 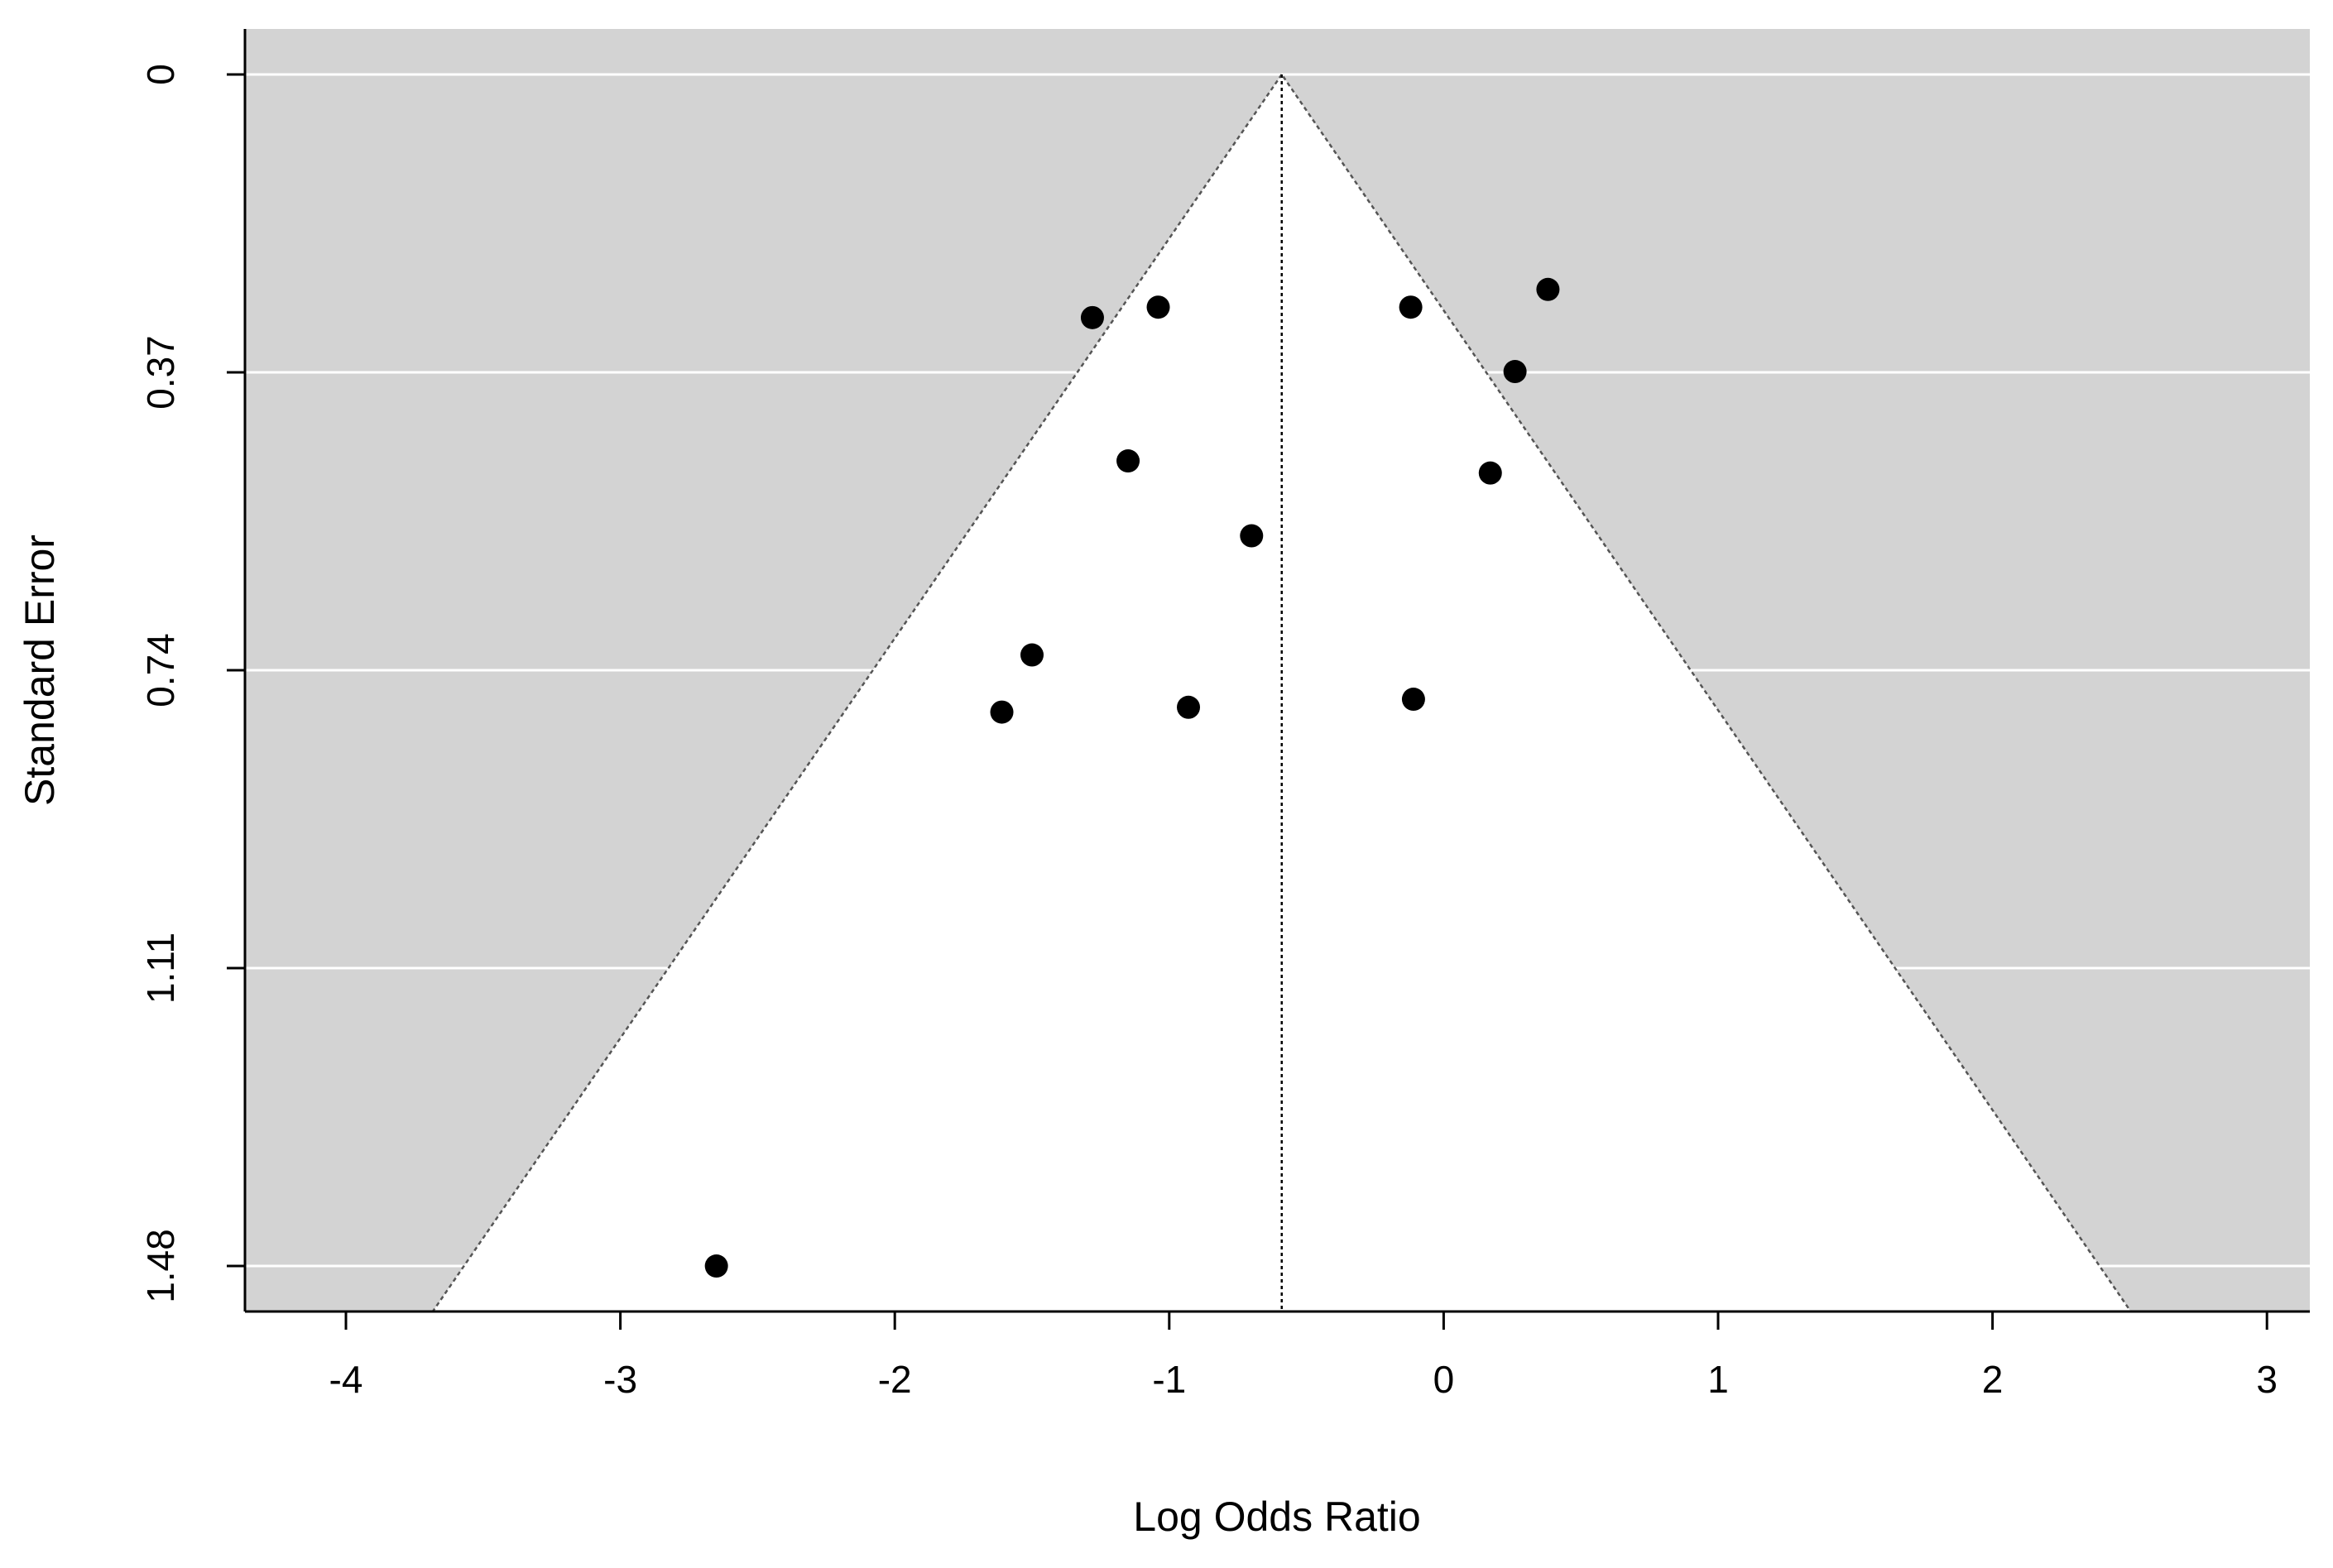 What do you see at coordinates (1718, 1380) in the screenshot?
I see `x-tick-label-5: 1` at bounding box center [1718, 1380].